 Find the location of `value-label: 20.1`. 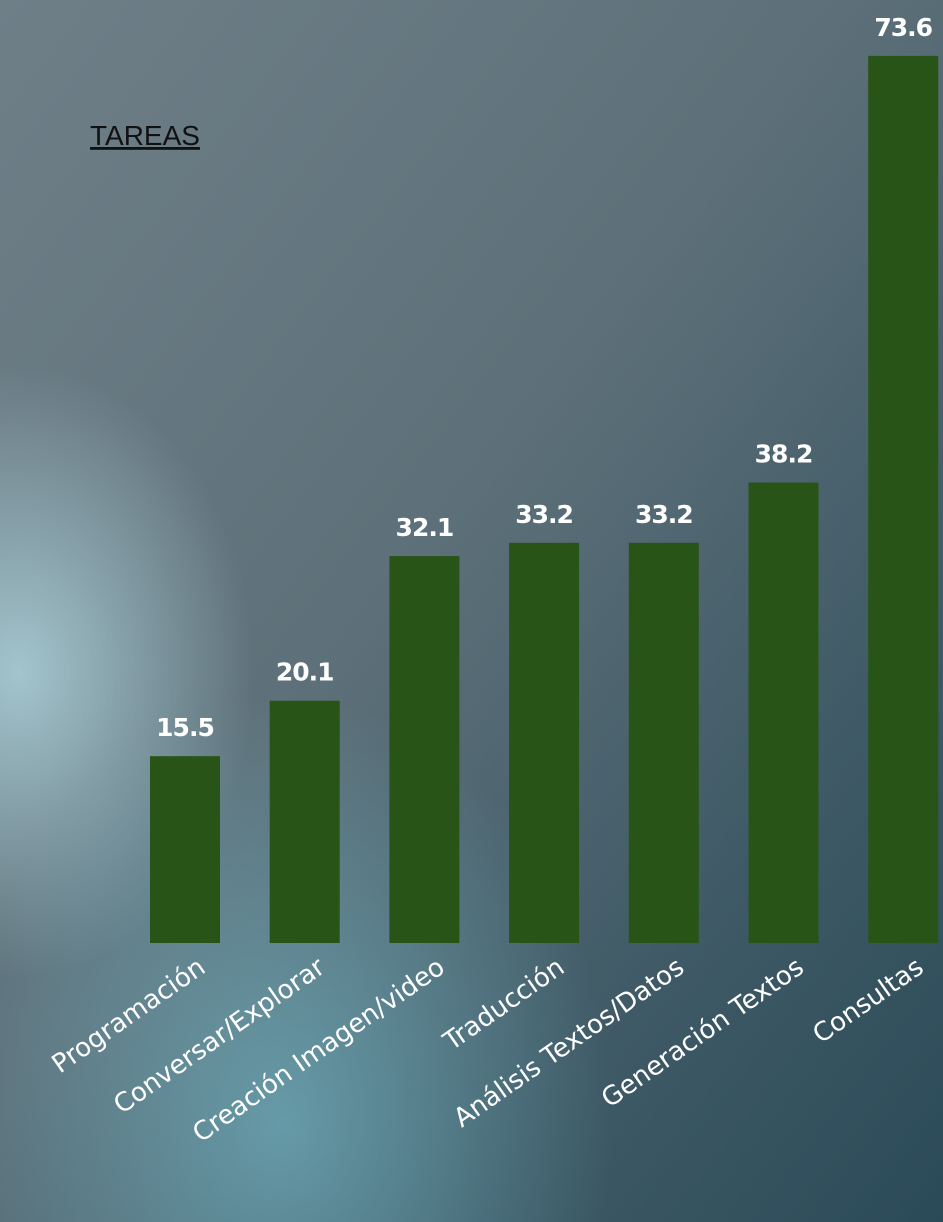

value-label: 20.1 is located at coordinates (305, 672).